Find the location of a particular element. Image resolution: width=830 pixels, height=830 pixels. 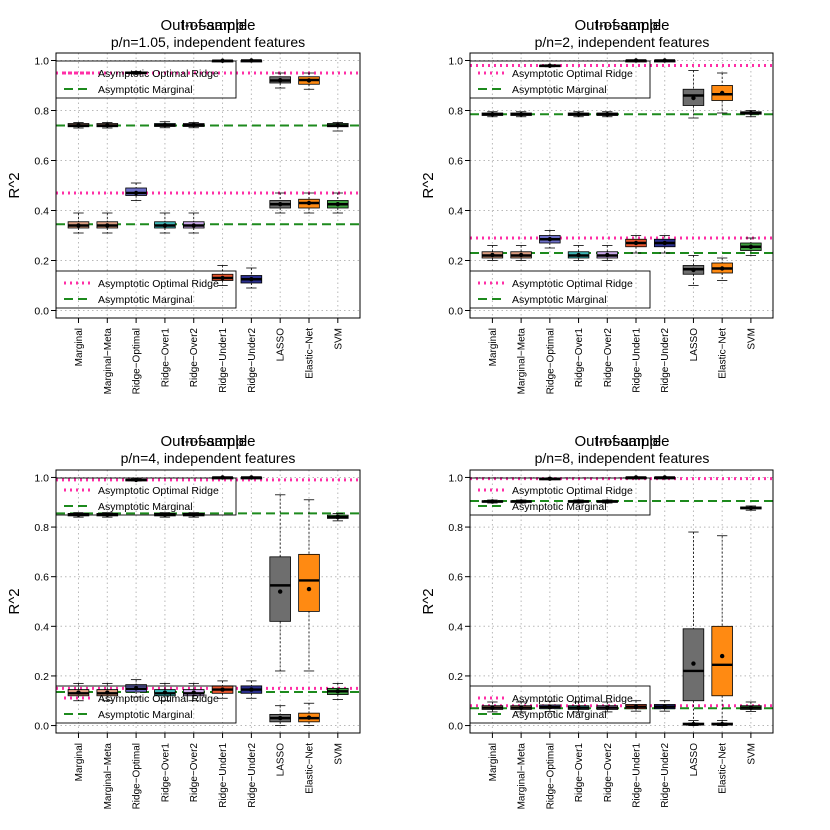

x-tick-label: Ridge−Under1 is located at coordinates (223, 775).